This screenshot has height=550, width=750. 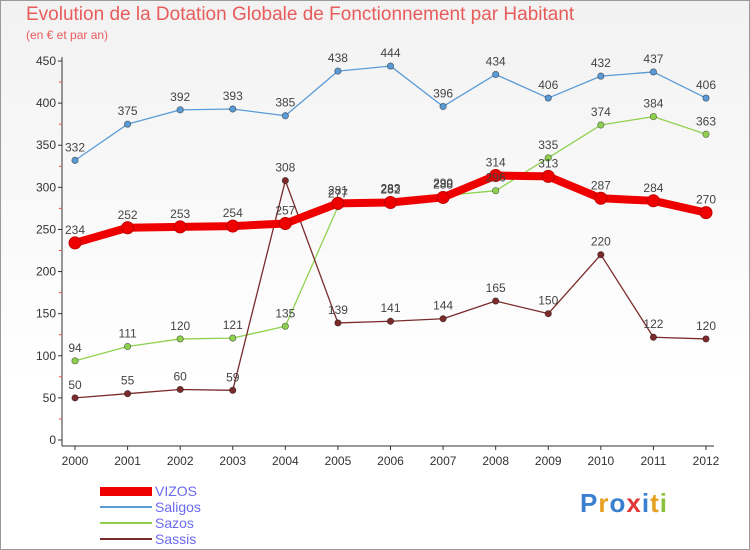 I want to click on legend-label-sassis: Sassis, so click(x=176, y=539).